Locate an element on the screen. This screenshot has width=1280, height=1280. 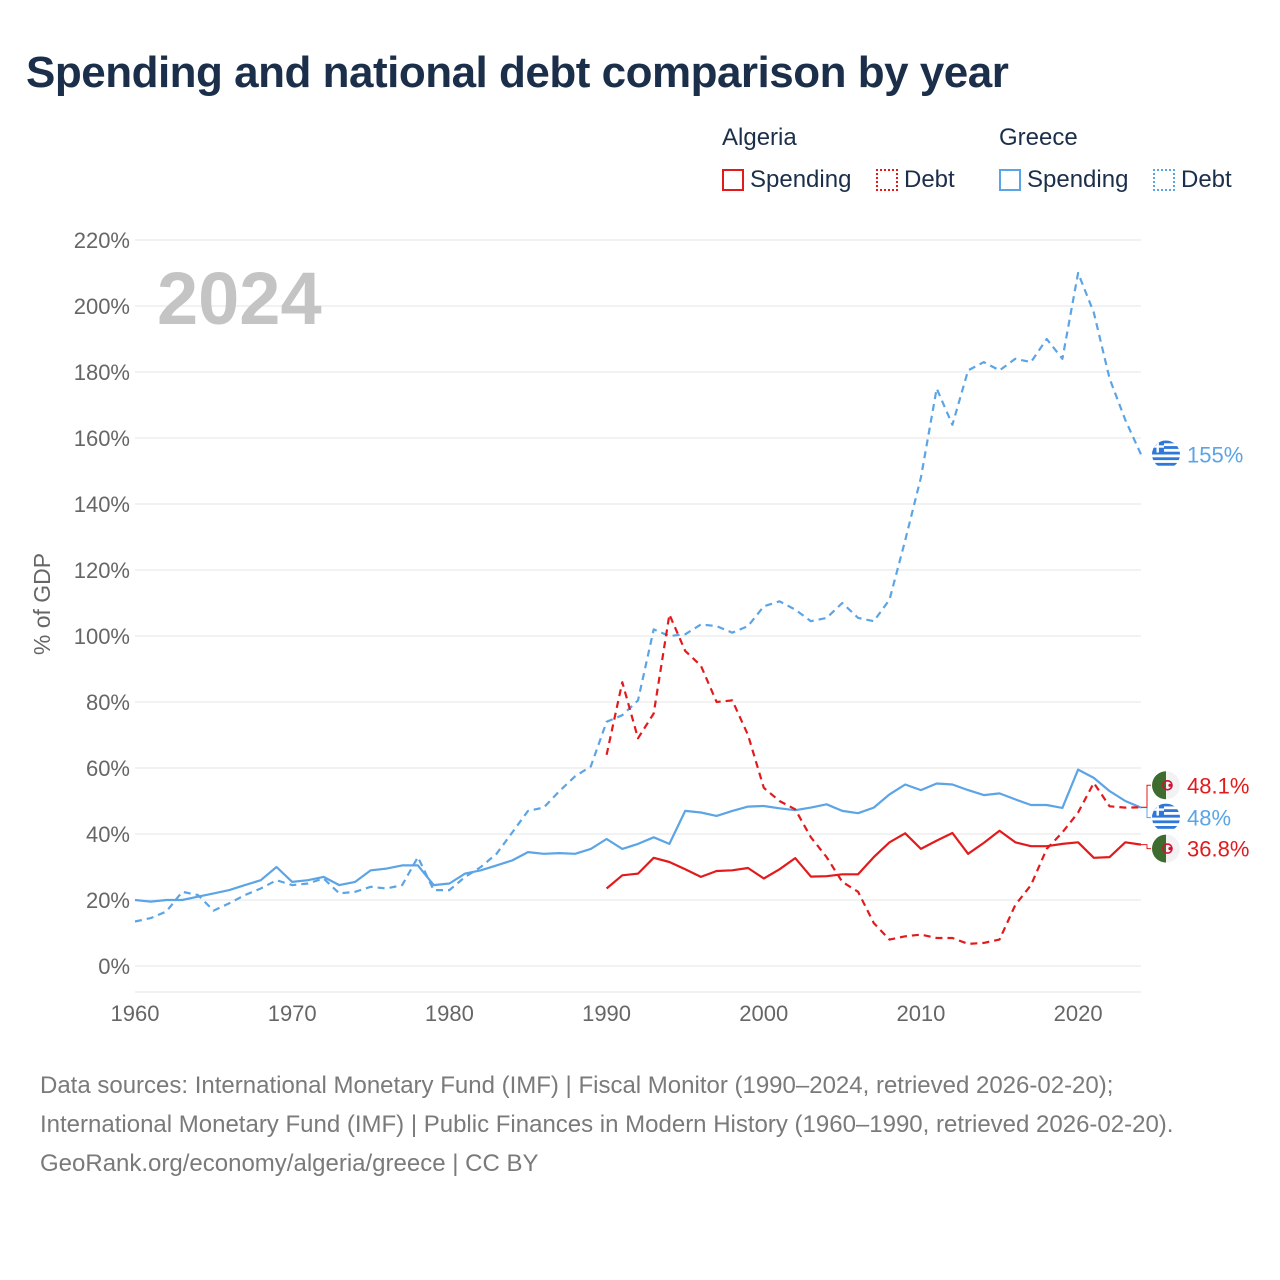
legend-group-greece-title: Greece is located at coordinates (1038, 137).